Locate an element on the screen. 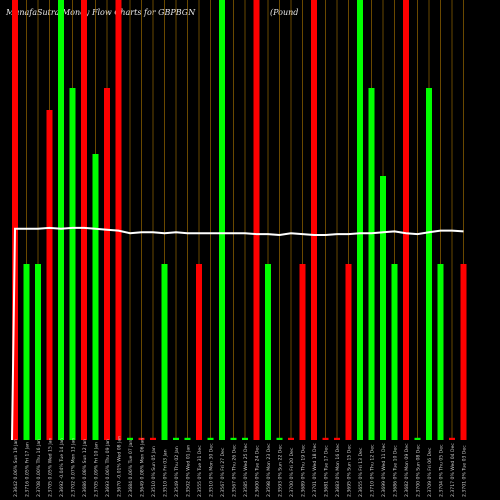 The width and height of the screenshot is (500, 500). x-tick-label: 2.3567 0% Thu 26 Dec is located at coordinates (235, 470).